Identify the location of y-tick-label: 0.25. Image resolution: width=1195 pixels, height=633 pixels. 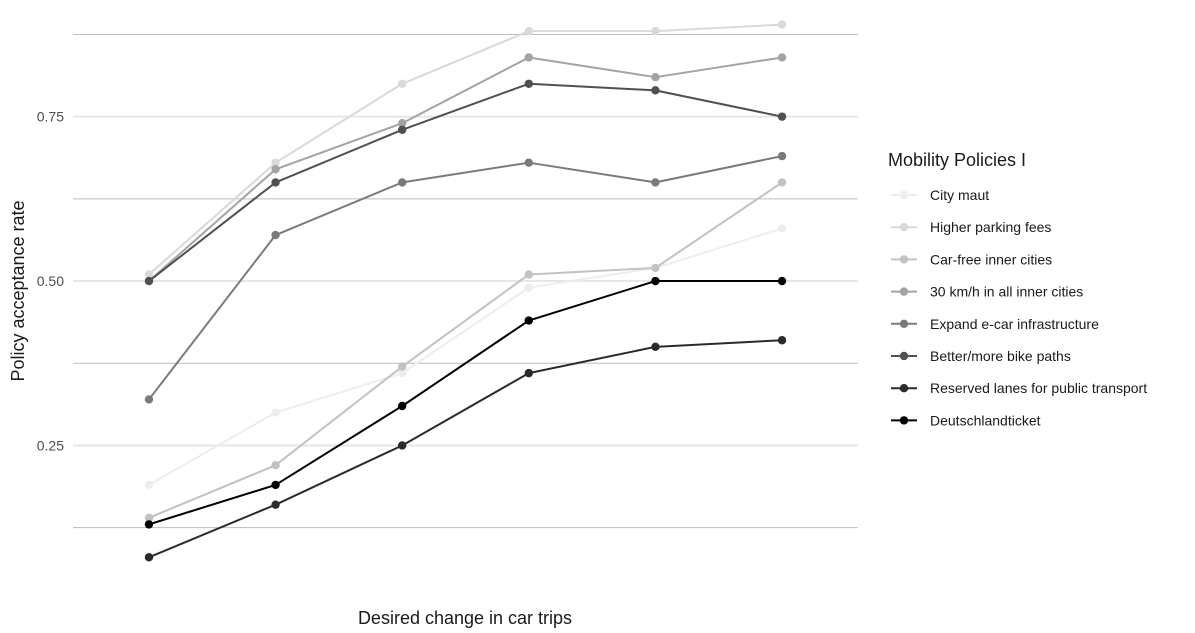
(50, 445).